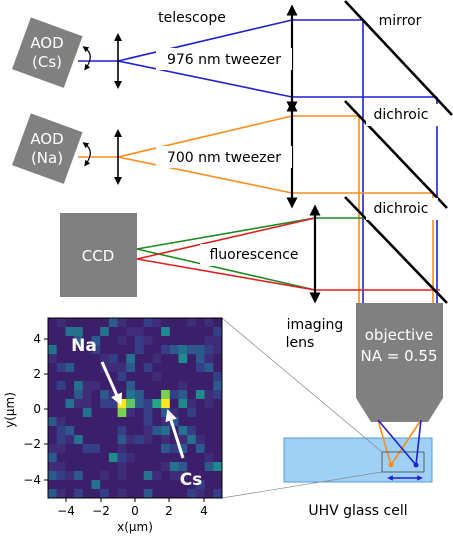  What do you see at coordinates (101, 511) in the screenshot?
I see `x-tick-label: −2` at bounding box center [101, 511].